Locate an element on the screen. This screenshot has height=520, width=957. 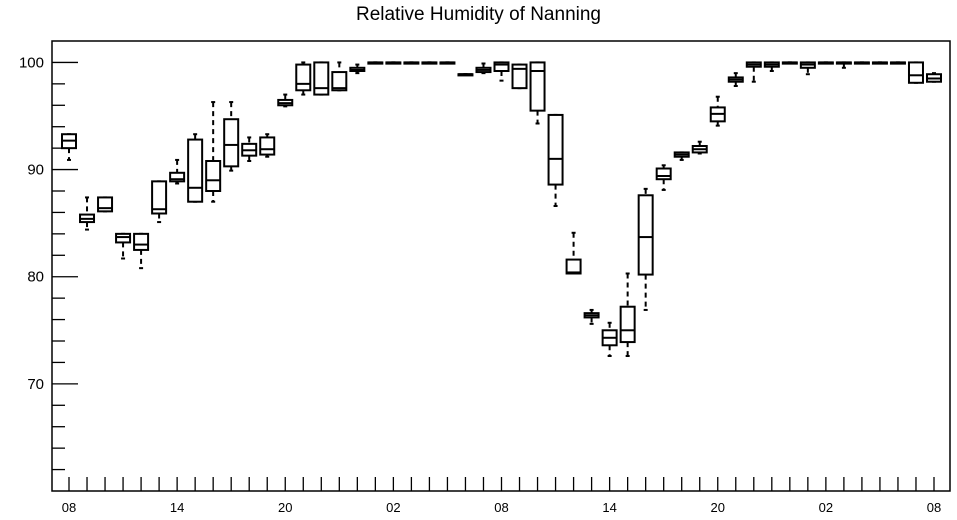
y-tick-label: 70 is located at coordinates (35, 384).